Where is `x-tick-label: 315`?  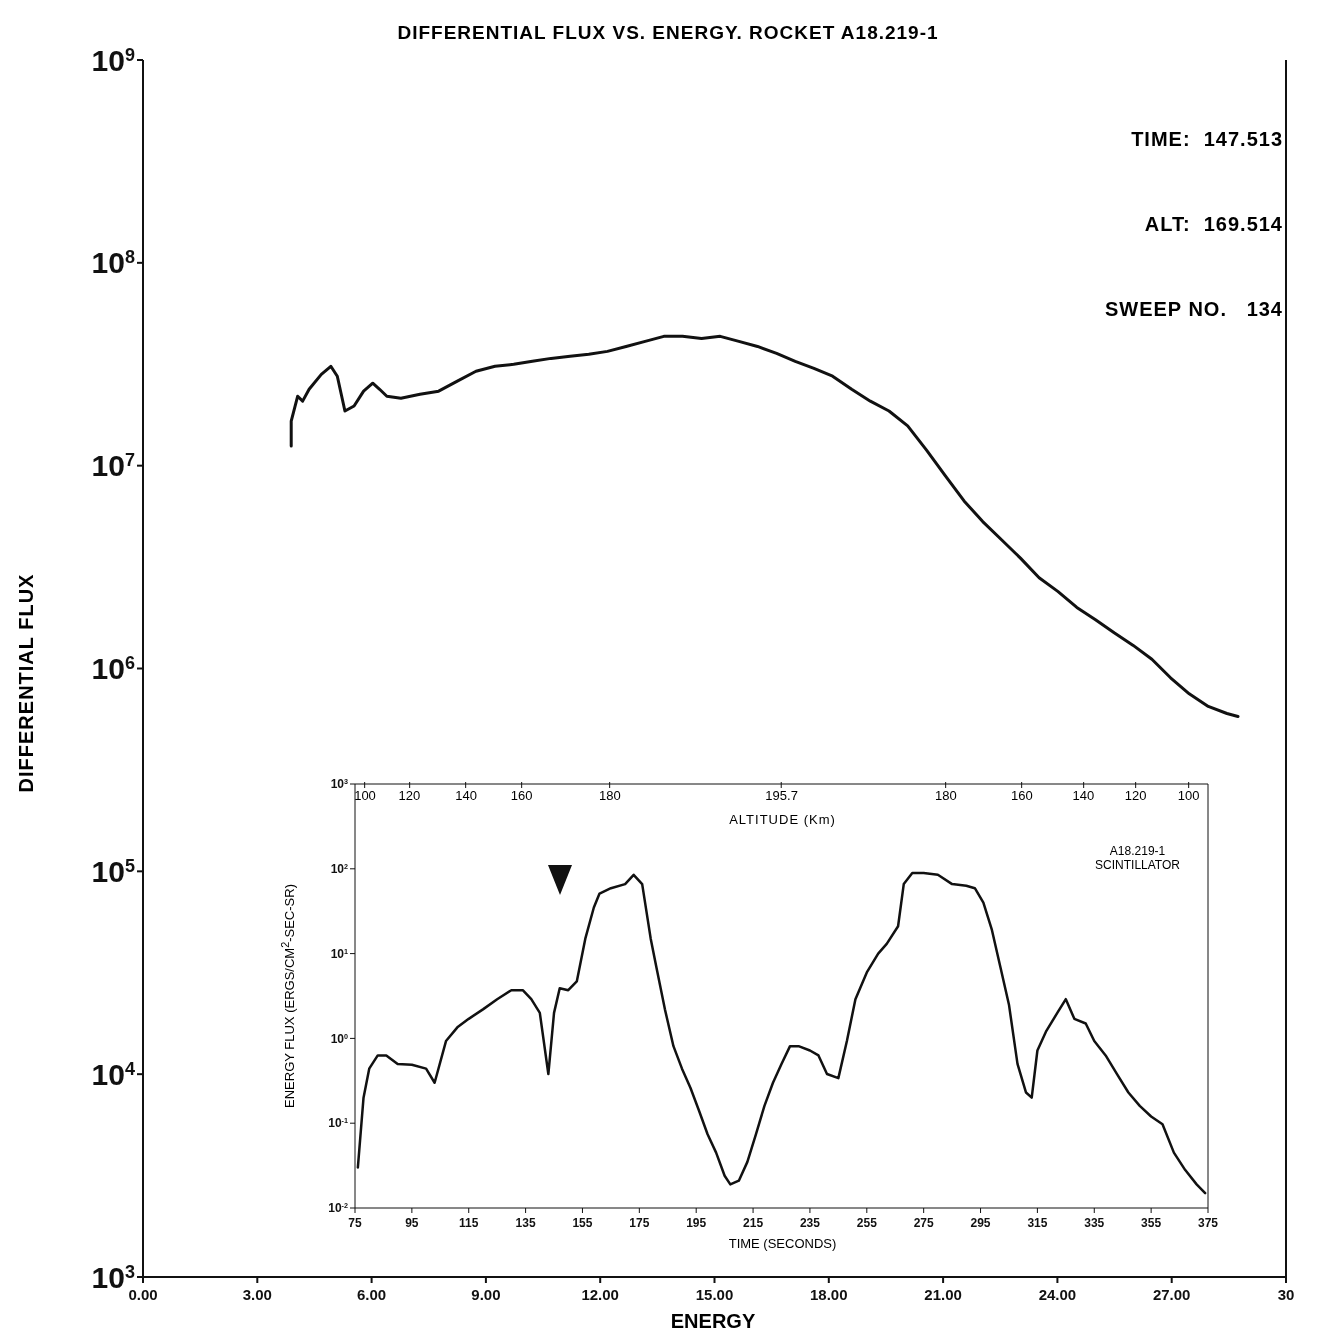
x-tick-label: 315 is located at coordinates (1037, 1223).